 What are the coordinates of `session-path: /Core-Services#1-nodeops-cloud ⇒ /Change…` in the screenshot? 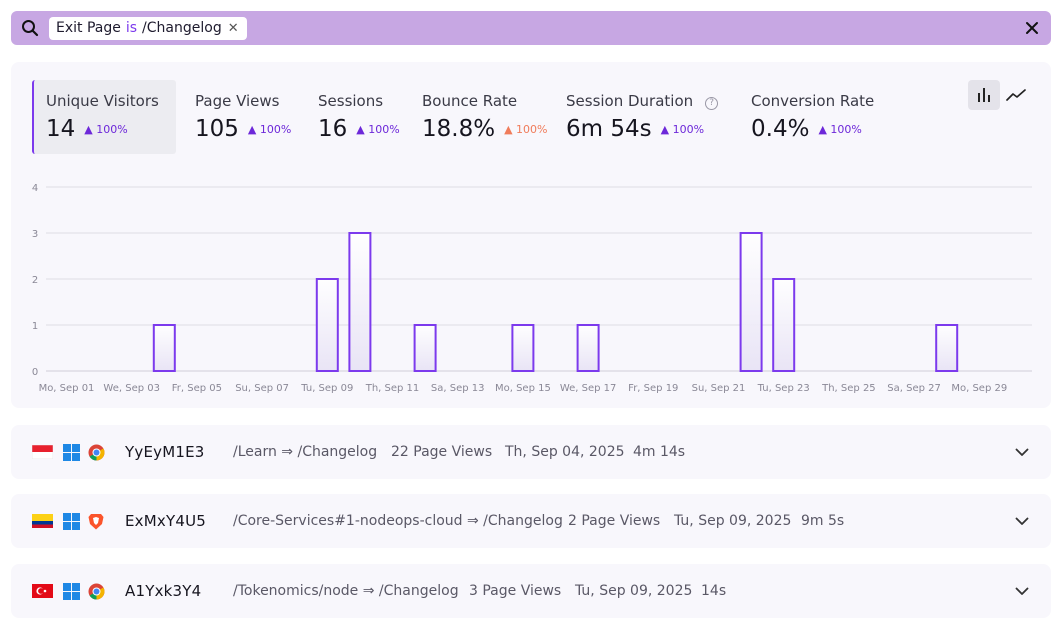 It's located at (398, 521).